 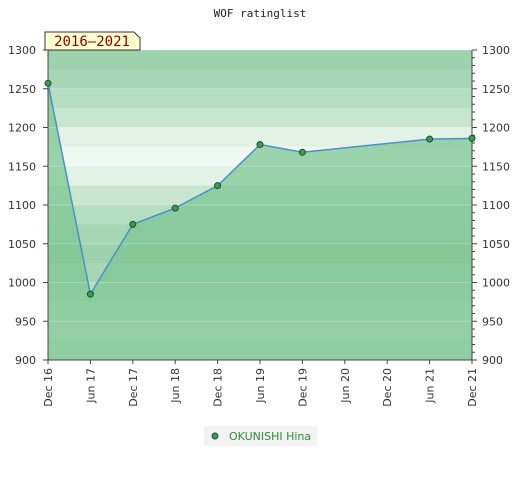 I want to click on y-tick-label-right: 1200, so click(x=496, y=128).